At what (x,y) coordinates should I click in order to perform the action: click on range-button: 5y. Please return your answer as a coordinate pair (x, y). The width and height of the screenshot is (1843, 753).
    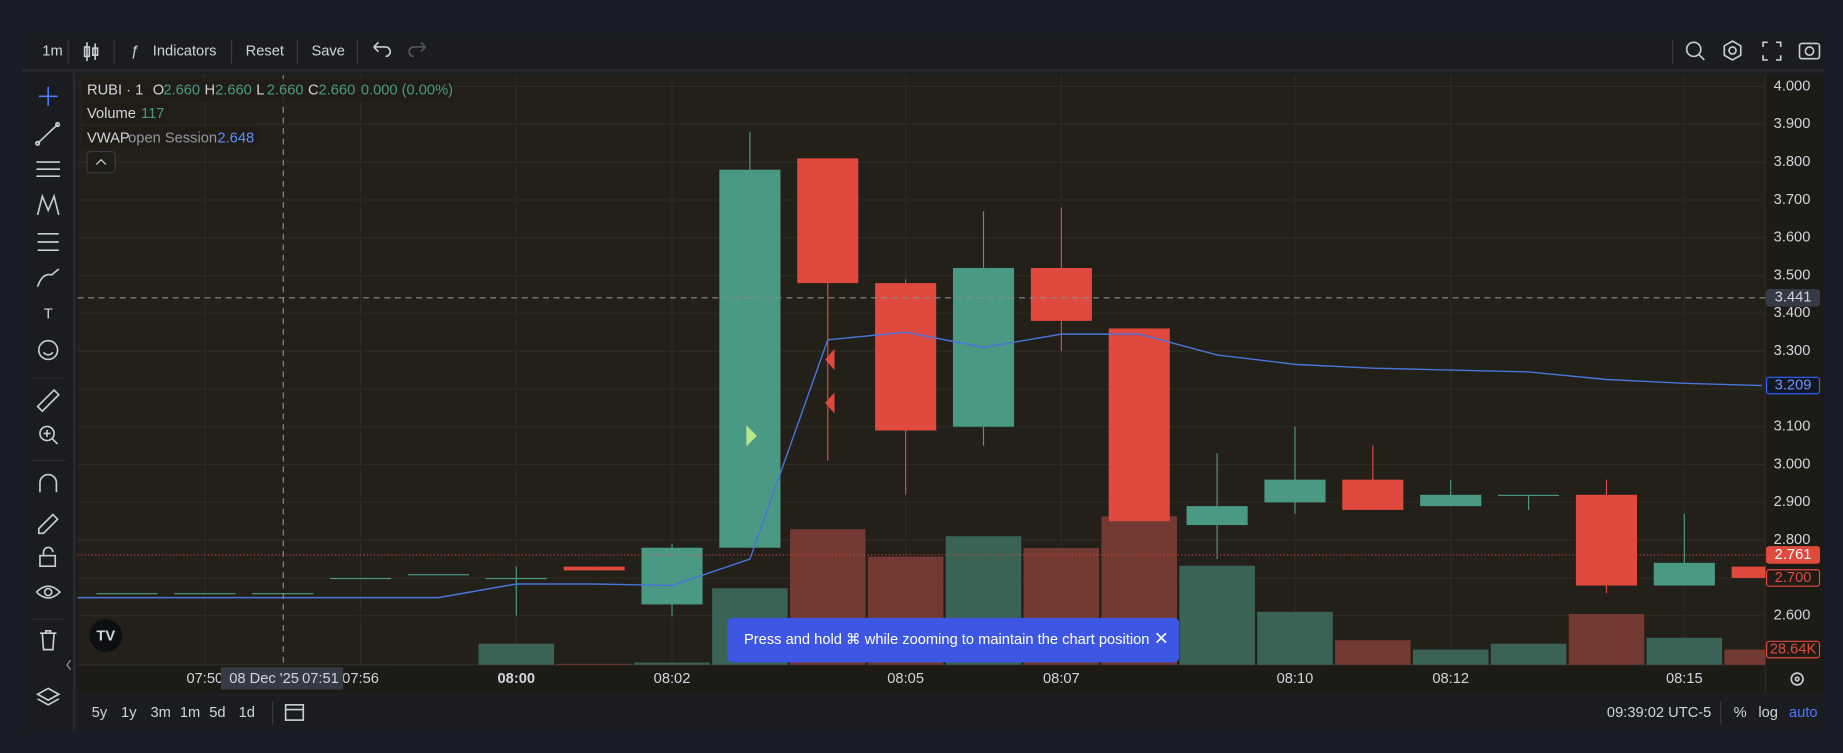
    Looking at the image, I should click on (100, 713).